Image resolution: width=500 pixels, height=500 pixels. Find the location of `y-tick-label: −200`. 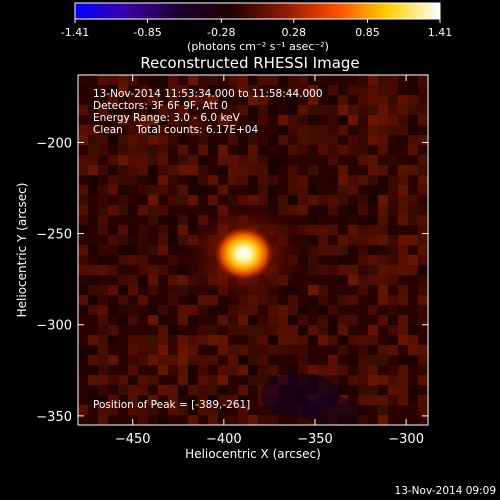

y-tick-label: −200 is located at coordinates (54, 143).